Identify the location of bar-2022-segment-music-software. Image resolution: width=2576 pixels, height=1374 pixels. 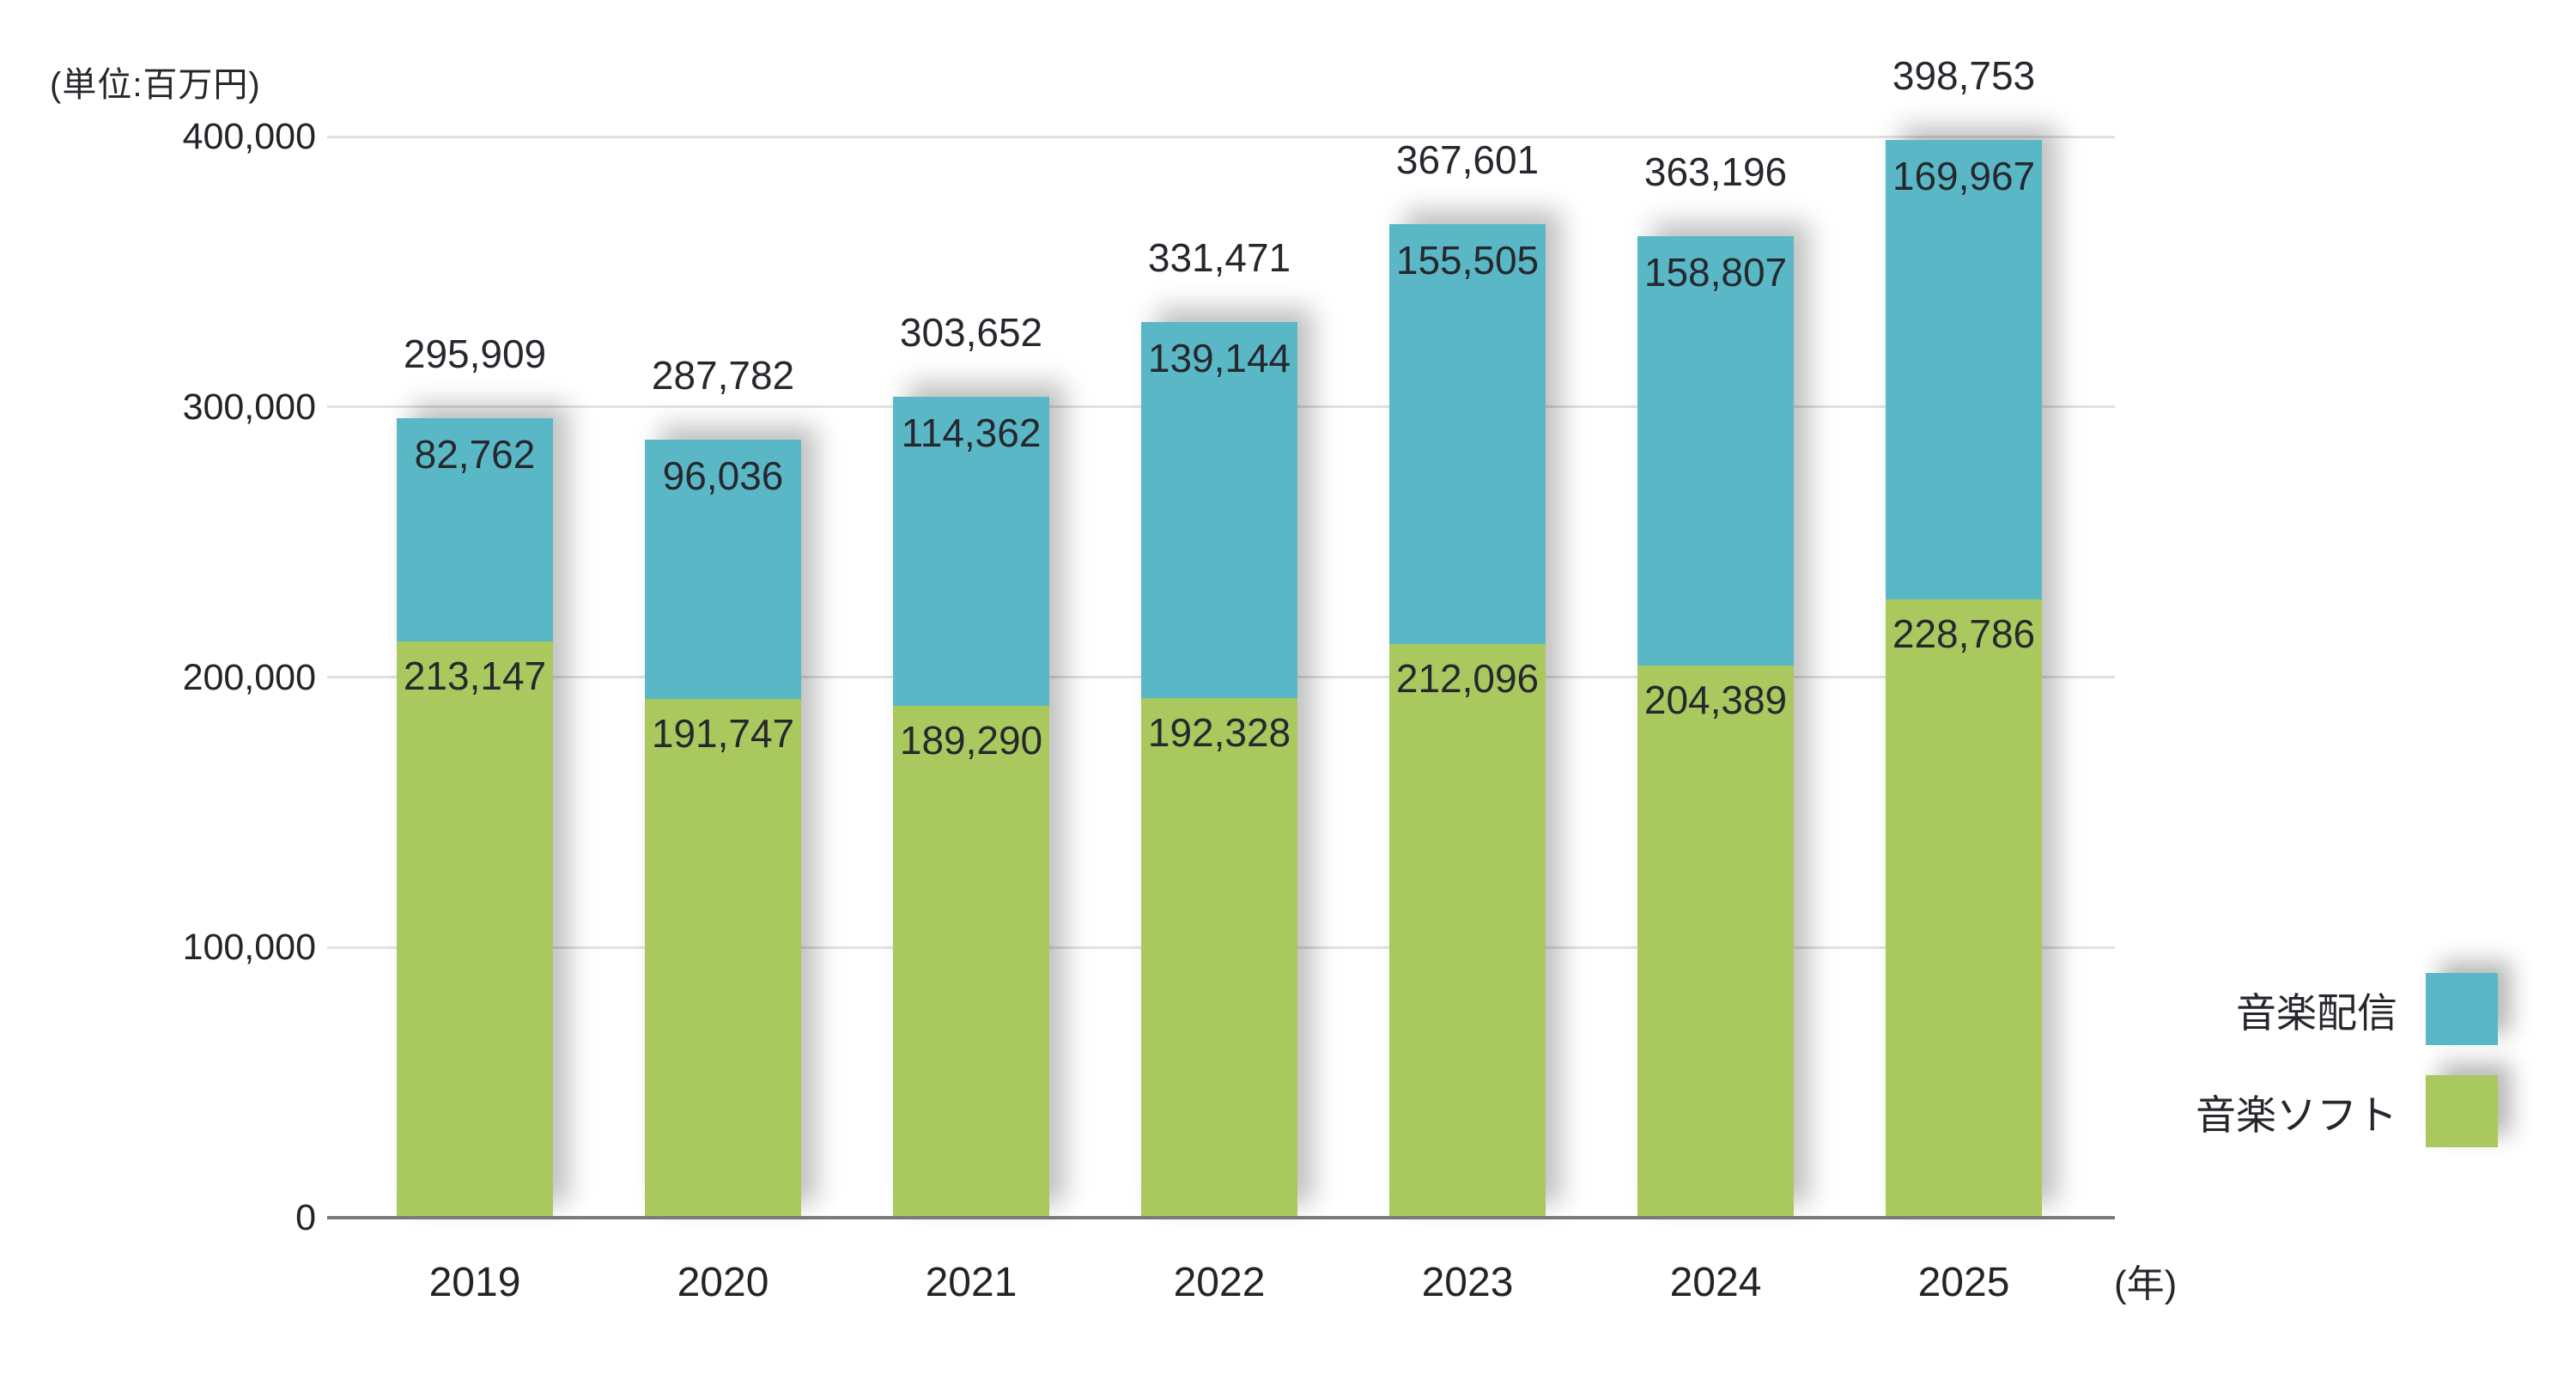
(1219, 957).